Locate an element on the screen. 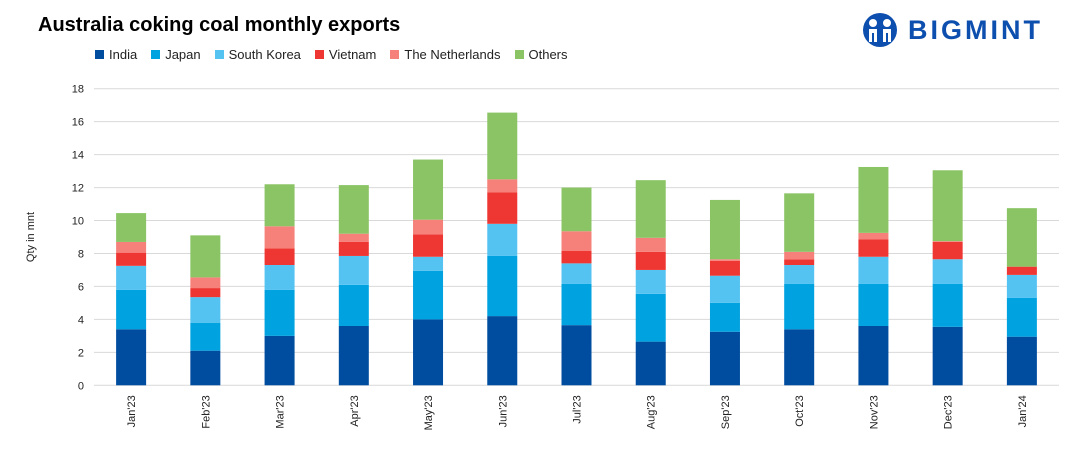  y-tick-label: 10 is located at coordinates (78, 222).